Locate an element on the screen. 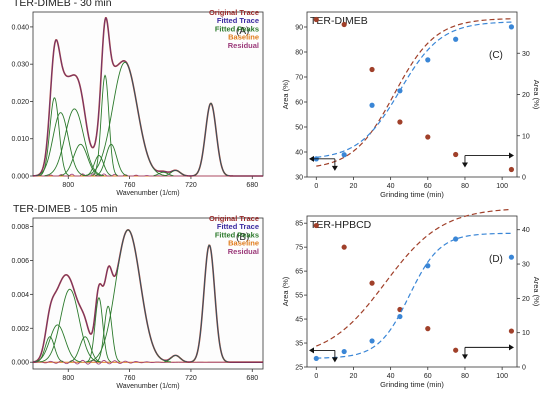 The width and height of the screenshot is (550, 401). x-tick-label: 0 is located at coordinates (316, 186).